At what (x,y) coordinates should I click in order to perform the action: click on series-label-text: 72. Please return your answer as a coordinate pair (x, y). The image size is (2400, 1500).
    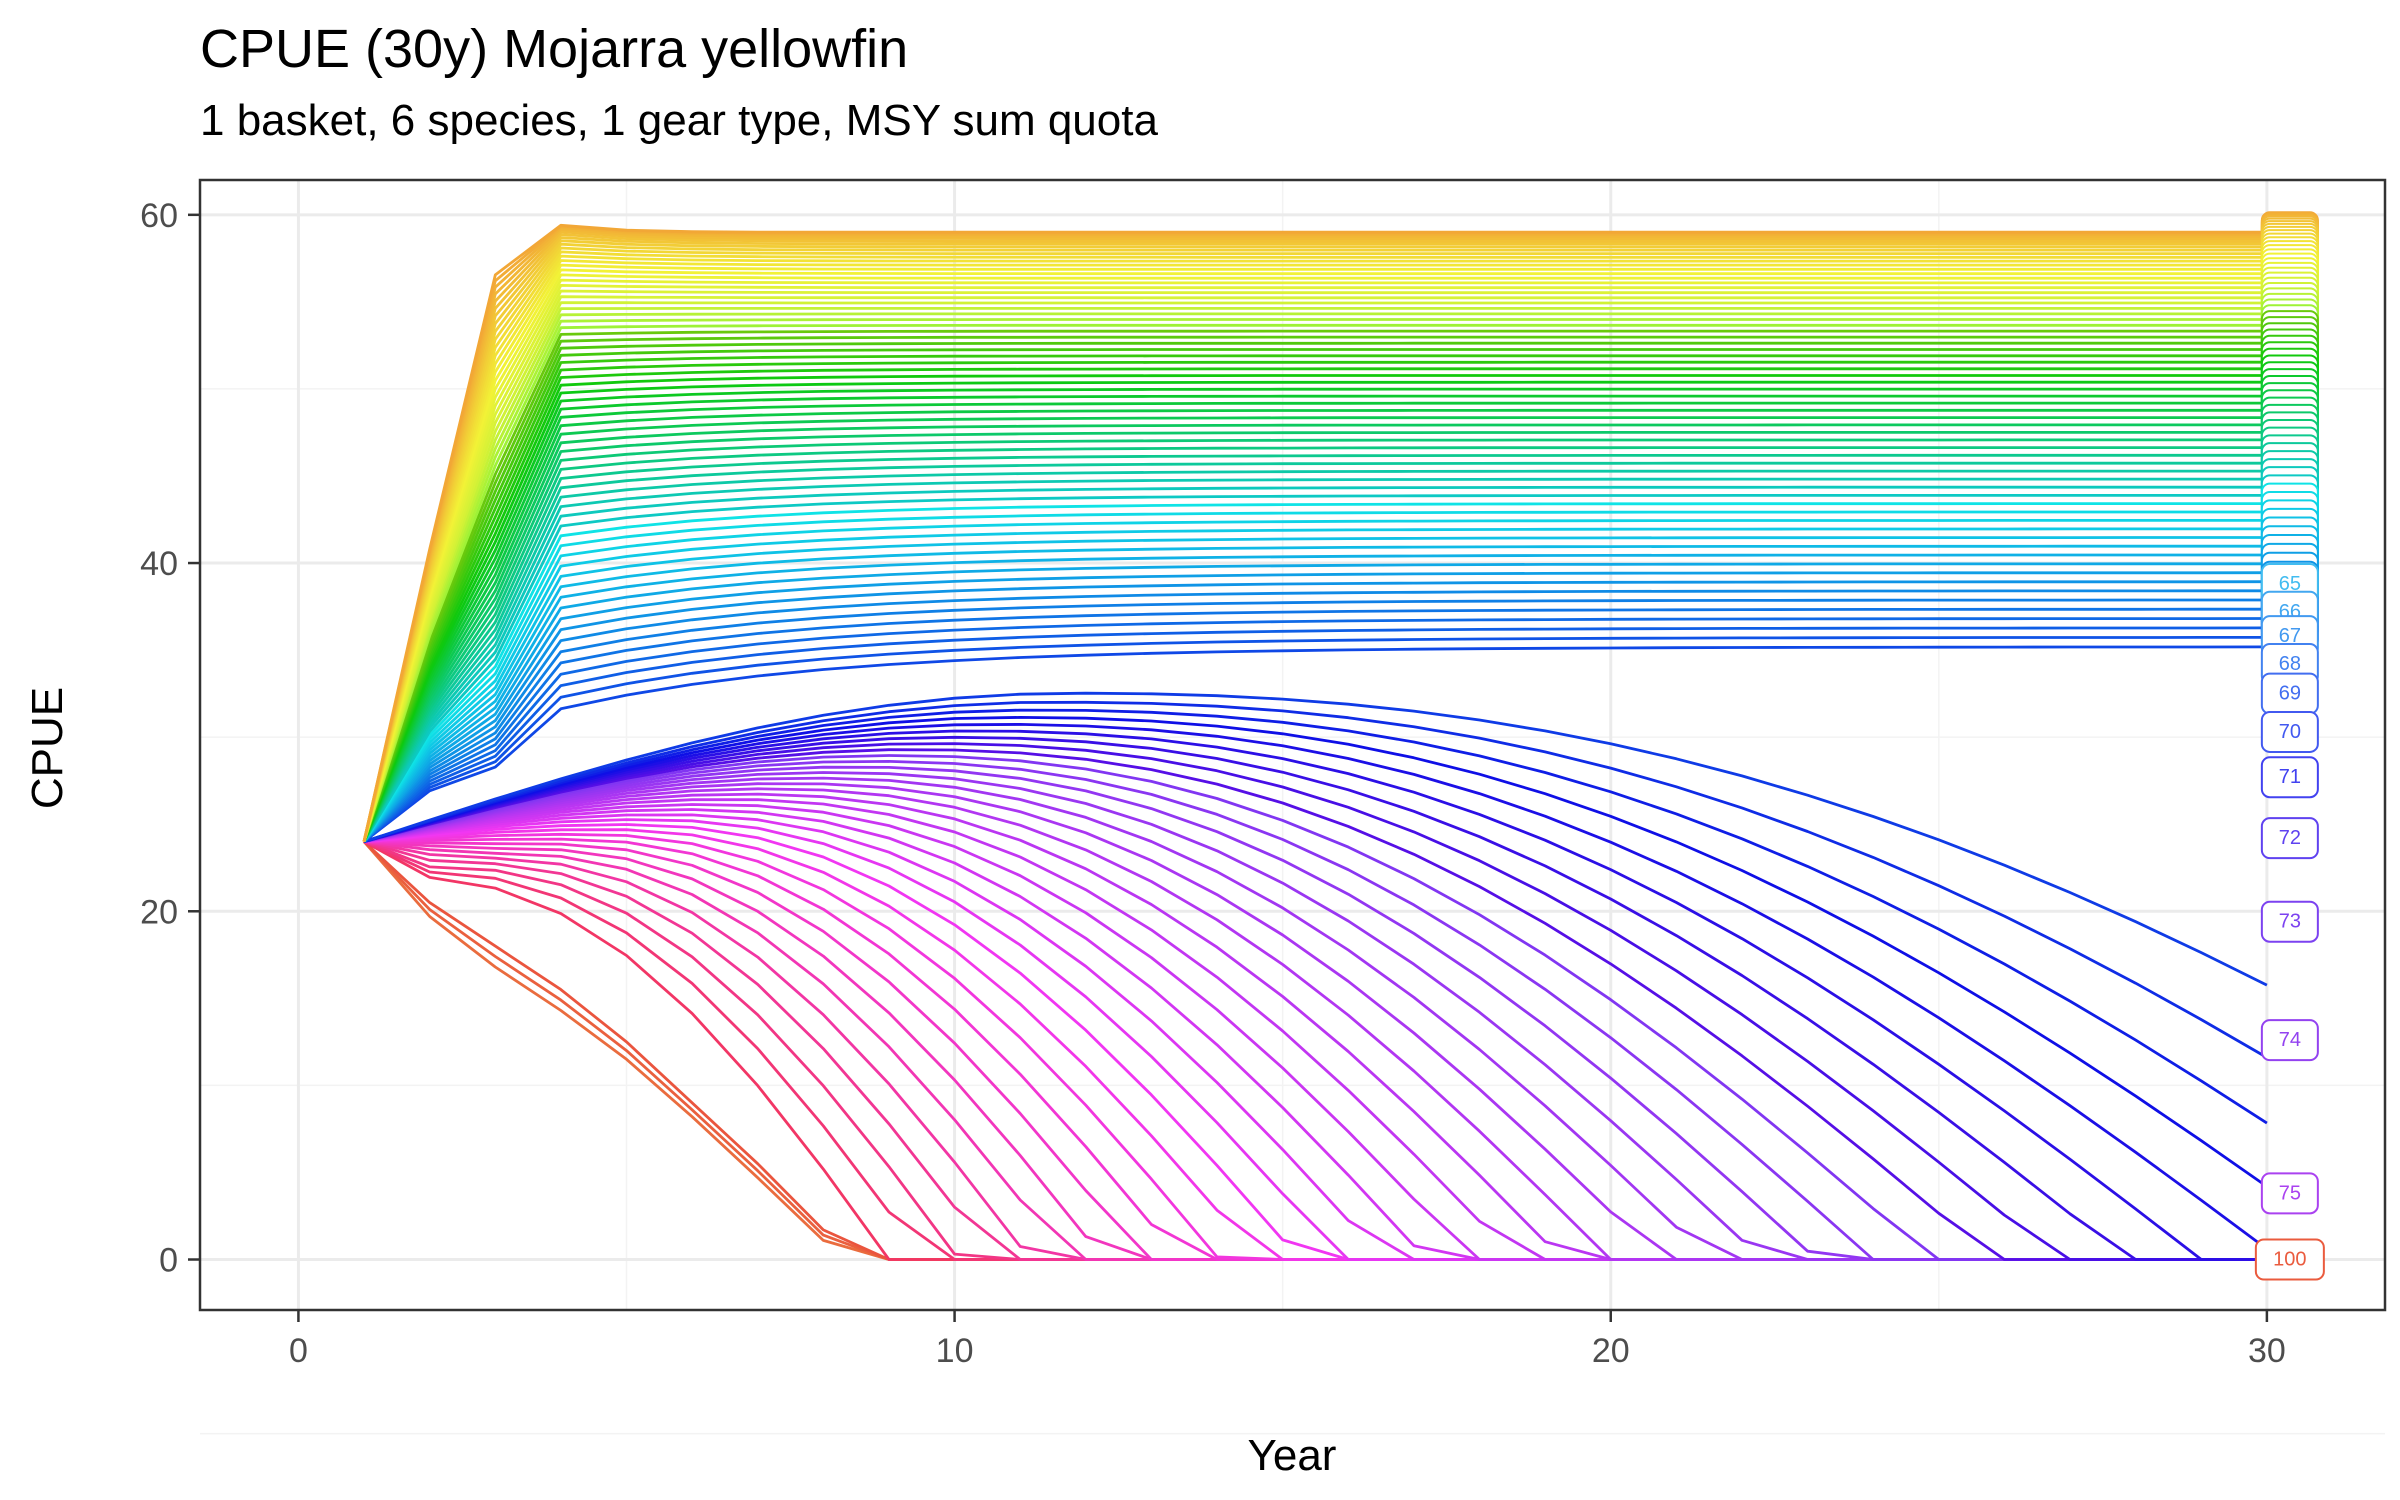
    Looking at the image, I should click on (2290, 838).